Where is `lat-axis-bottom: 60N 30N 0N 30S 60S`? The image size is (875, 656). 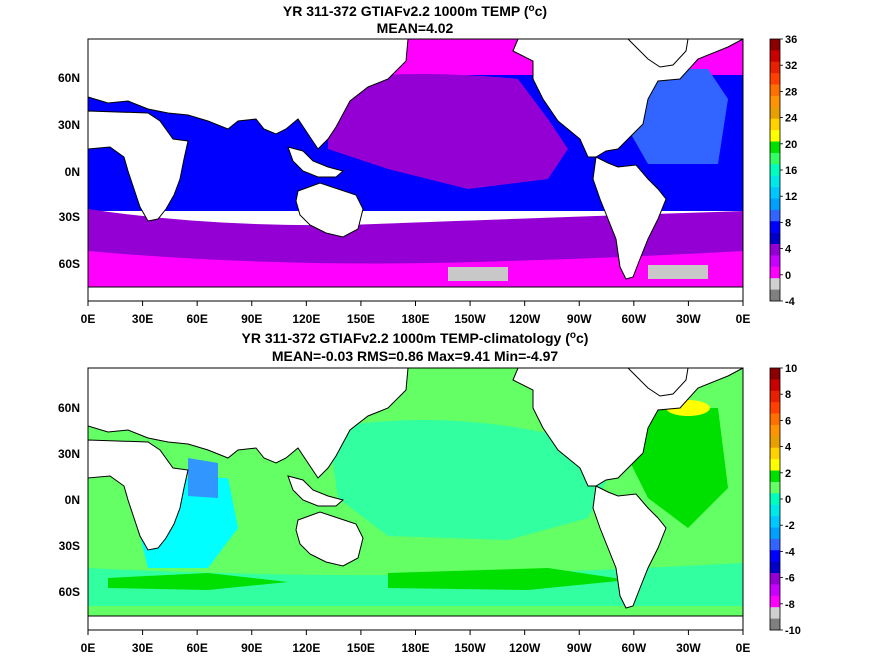 lat-axis-bottom: 60N 30N 0N 30S 60S is located at coordinates (69, 500).